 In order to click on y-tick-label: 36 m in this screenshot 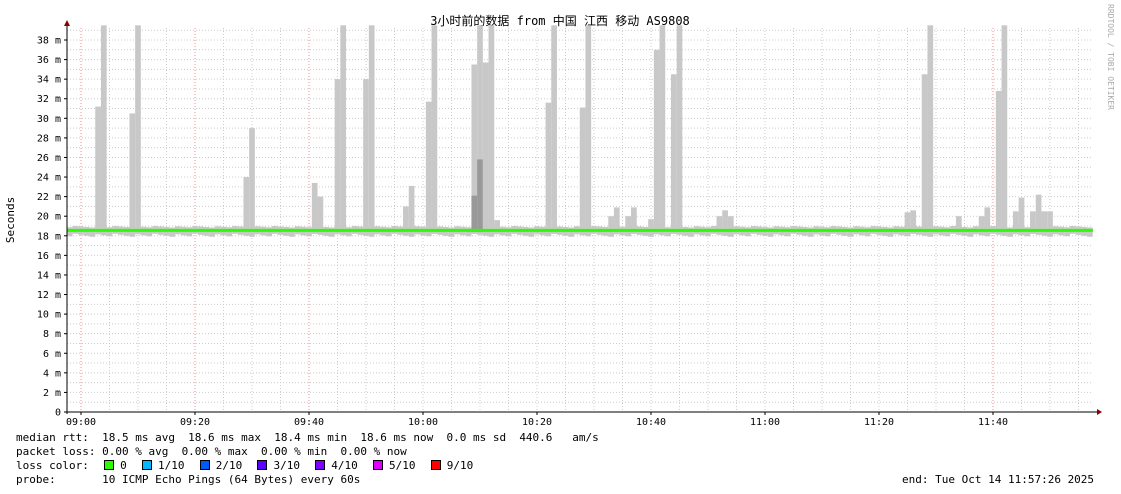, I will do `click(49, 60)`.